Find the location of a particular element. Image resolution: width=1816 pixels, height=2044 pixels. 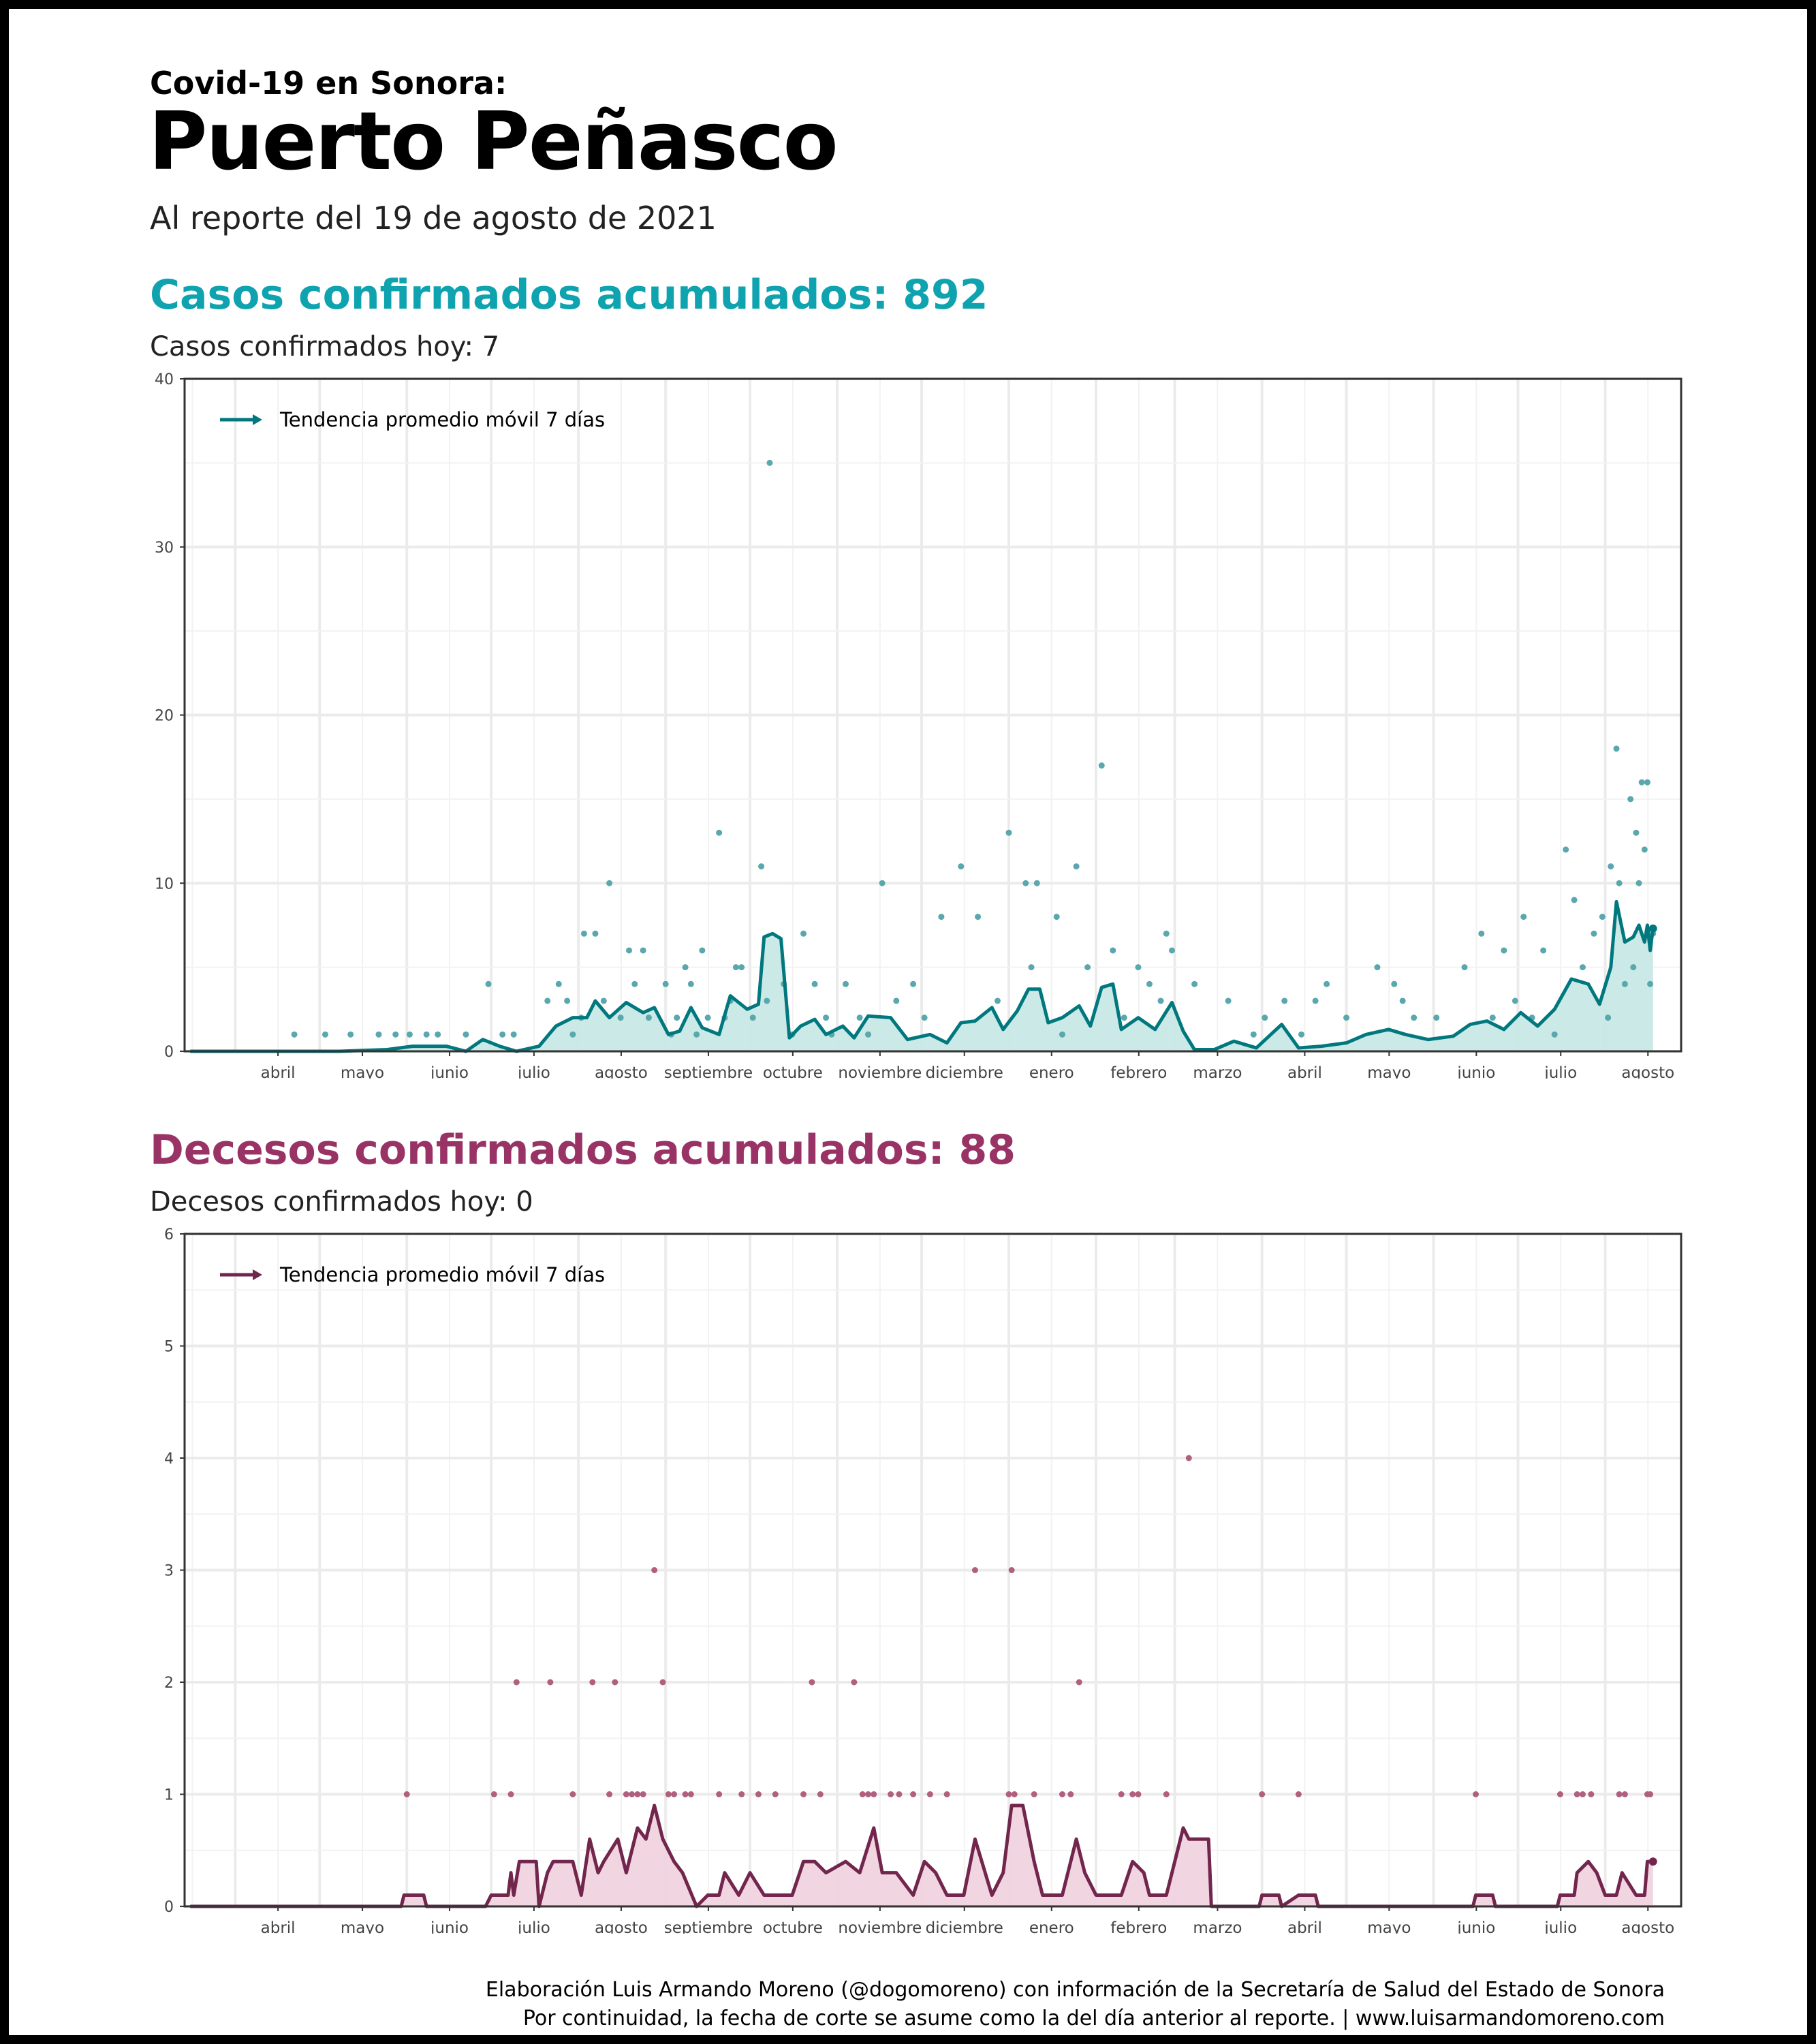

y-tick-label: 20 is located at coordinates (165, 716).